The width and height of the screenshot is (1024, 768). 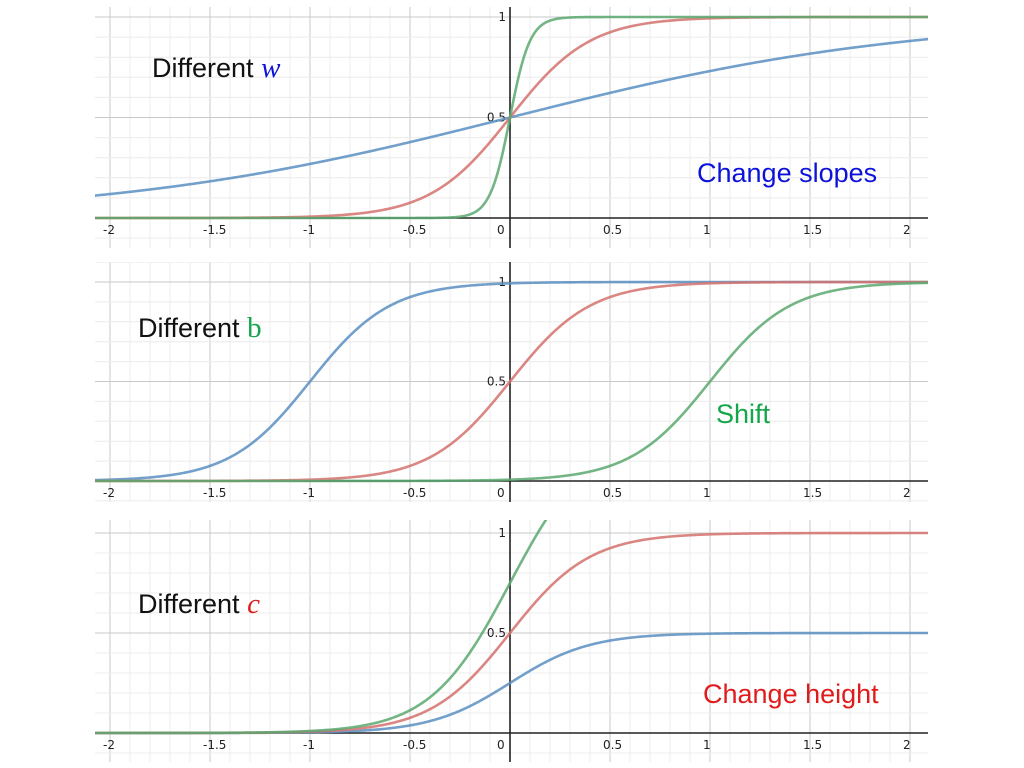 What do you see at coordinates (253, 604) in the screenshot?
I see `panel-label-variable: c` at bounding box center [253, 604].